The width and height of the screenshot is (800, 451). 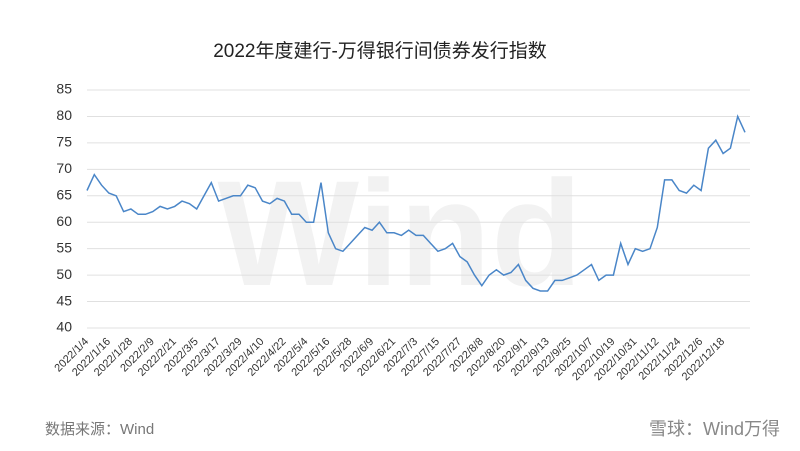 I want to click on watermark: 雪球：Wind万得, so click(x=714, y=429).